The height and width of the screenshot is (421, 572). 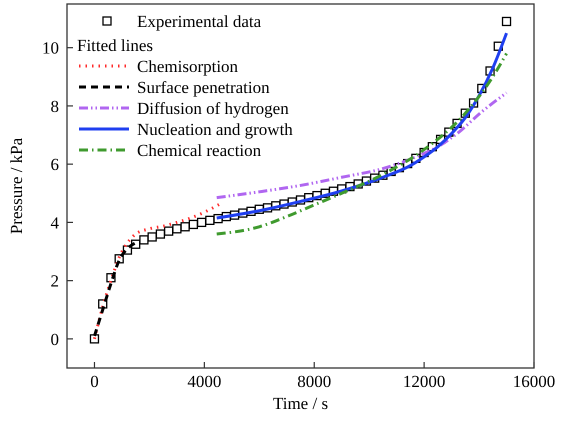 What do you see at coordinates (213, 108) in the screenshot?
I see `legend-label: Diffusion of hydrogen` at bounding box center [213, 108].